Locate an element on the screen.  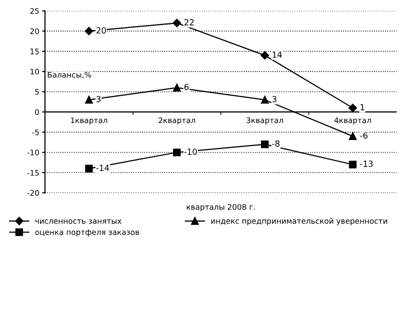
data-label: -6 is located at coordinates (364, 135).